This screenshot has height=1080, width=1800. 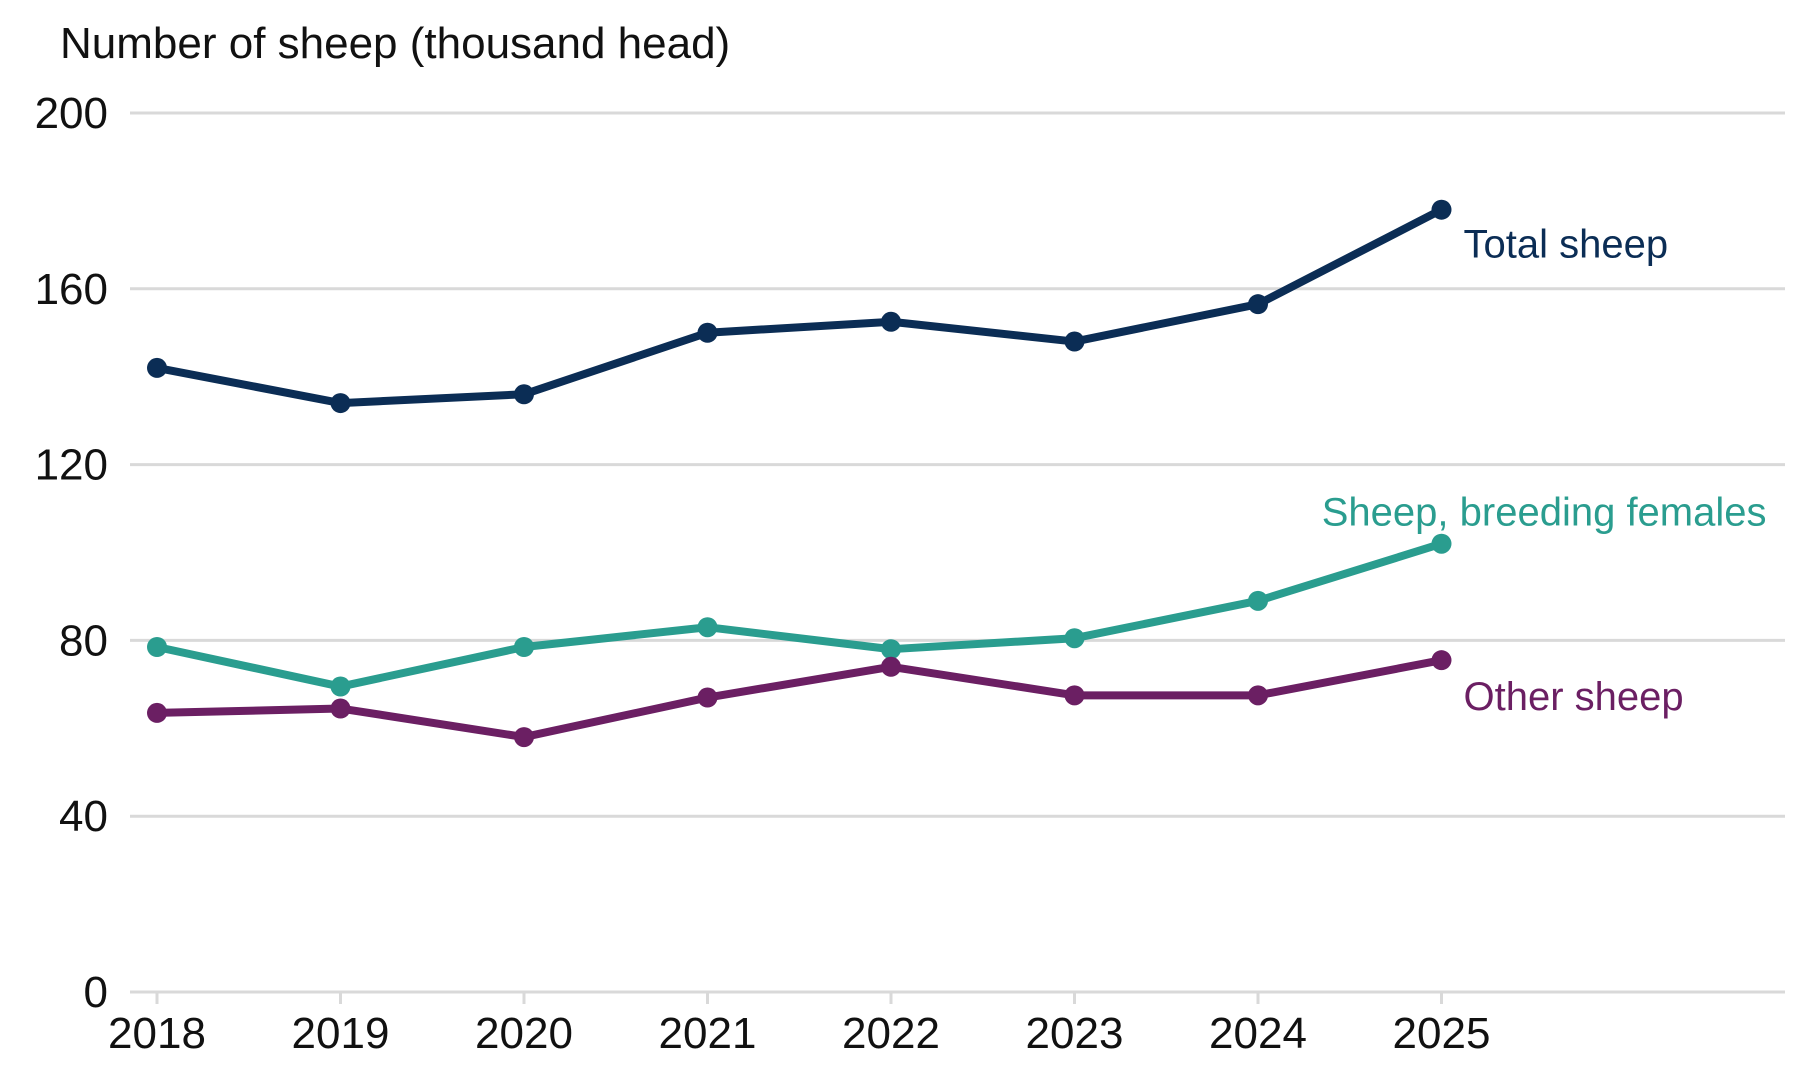 I want to click on data-point-total-sheep-2022, so click(x=891, y=321).